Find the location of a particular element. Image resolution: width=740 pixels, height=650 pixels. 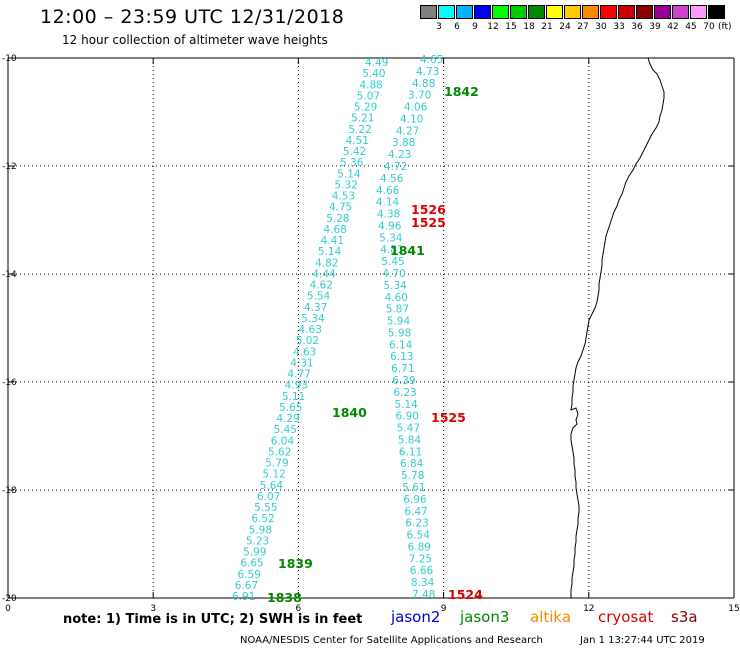

swh-value: 4.38 is located at coordinates (388, 215).